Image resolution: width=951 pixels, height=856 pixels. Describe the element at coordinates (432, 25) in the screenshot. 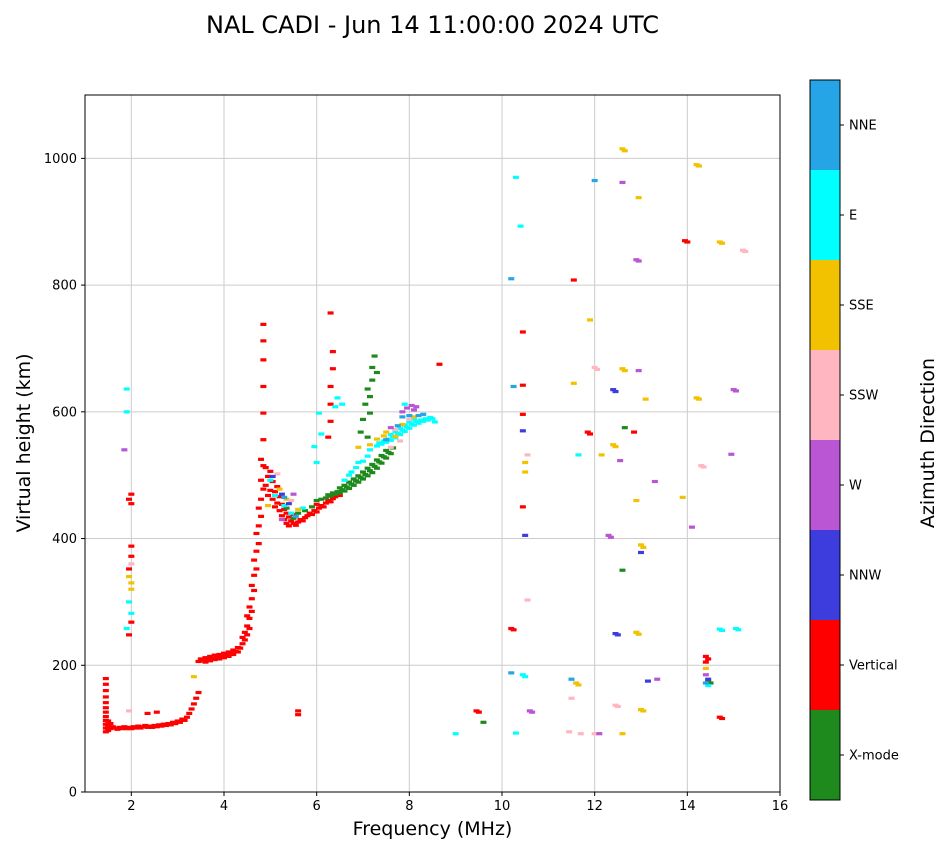

I see `chart-title: NAL CADI - Jun 14 11:00:00 2024 UTC` at that location.